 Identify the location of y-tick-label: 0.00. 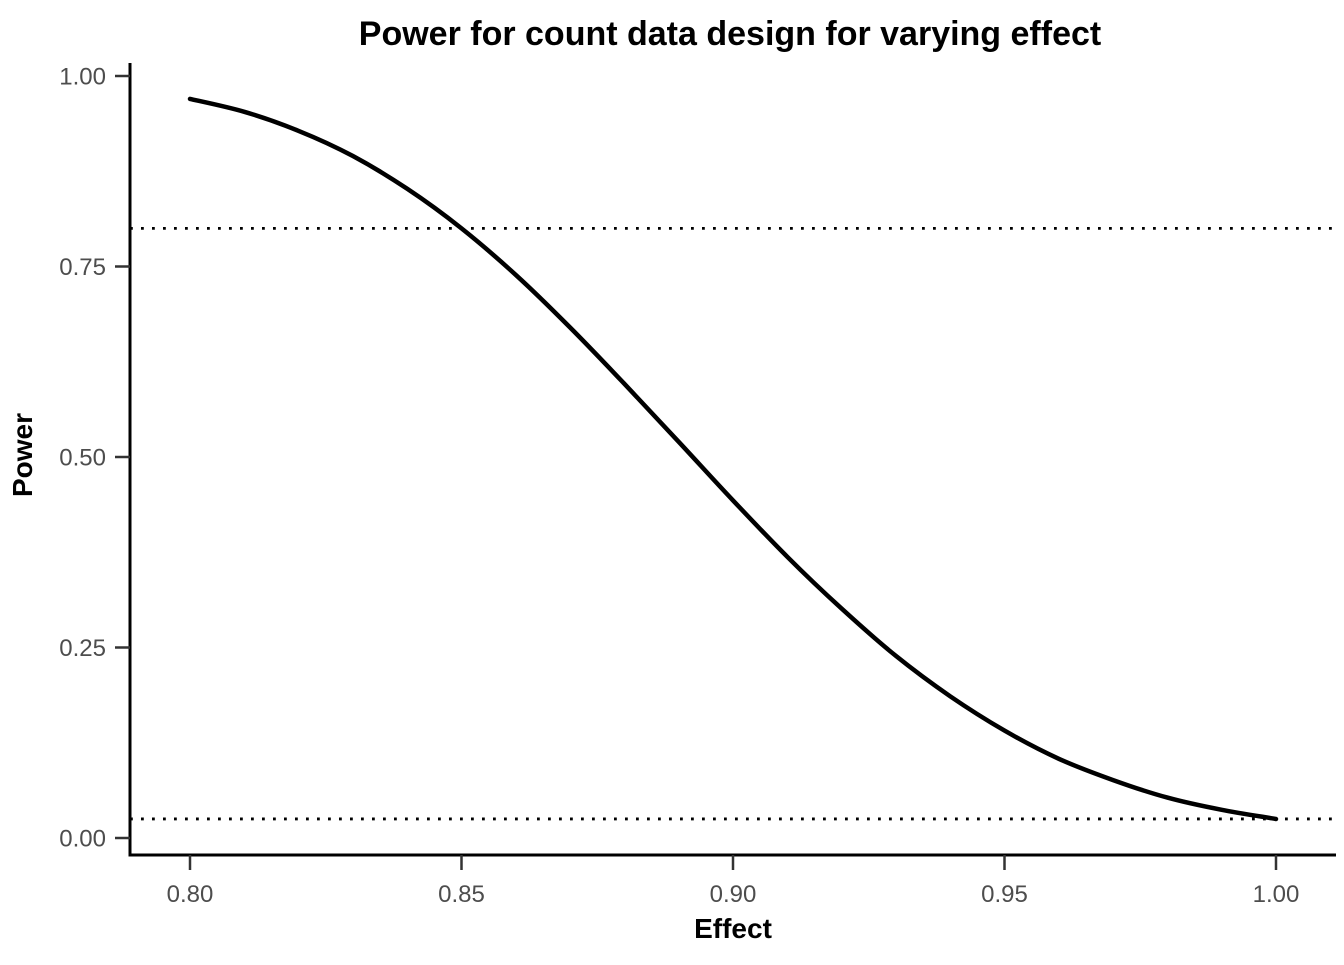
(82, 839).